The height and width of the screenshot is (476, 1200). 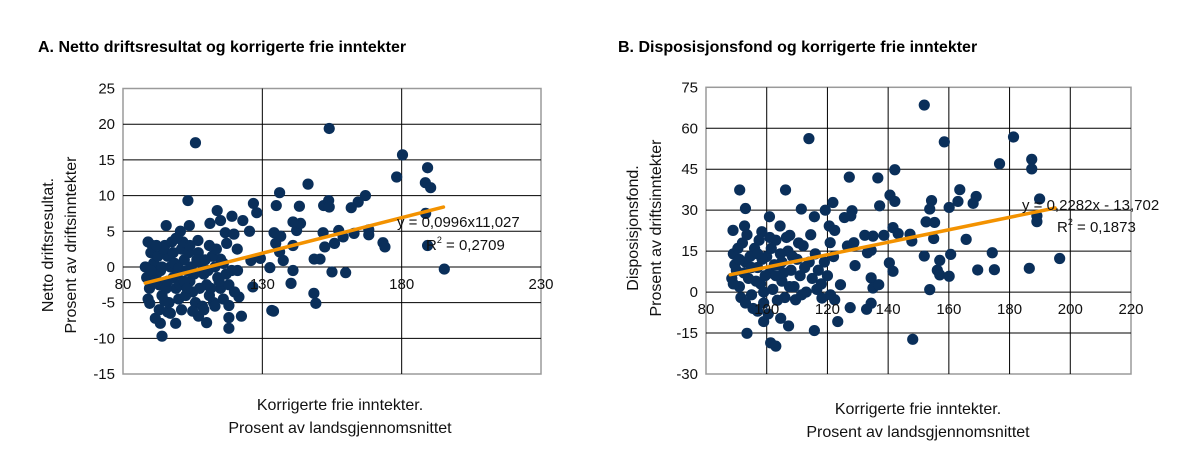 I want to click on x-tick-label: 130, so click(x=262, y=284).